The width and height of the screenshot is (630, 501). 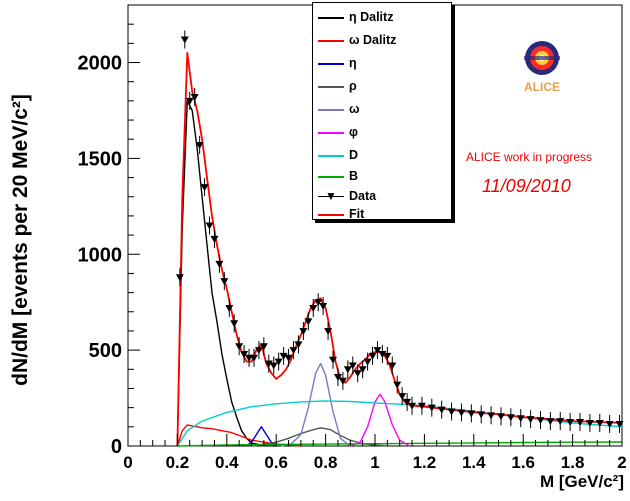 What do you see at coordinates (382, 87) in the screenshot?
I see `legend-entry-rho: ρ` at bounding box center [382, 87].